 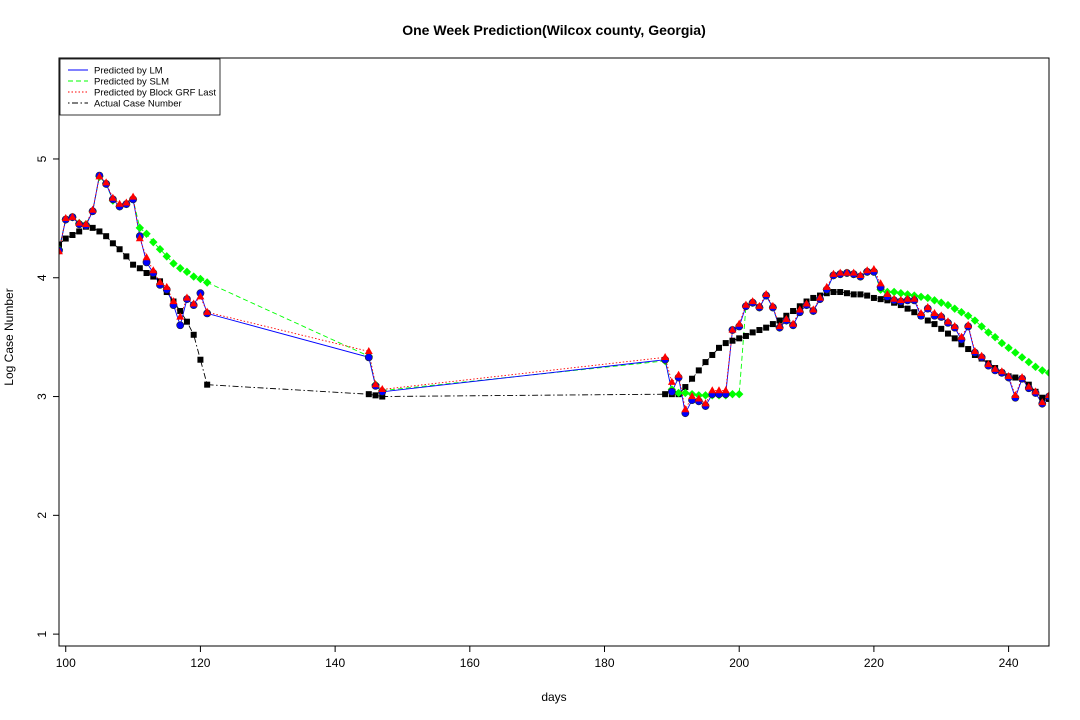 I want to click on data-point-predicted-by-lm, so click(x=180, y=325).